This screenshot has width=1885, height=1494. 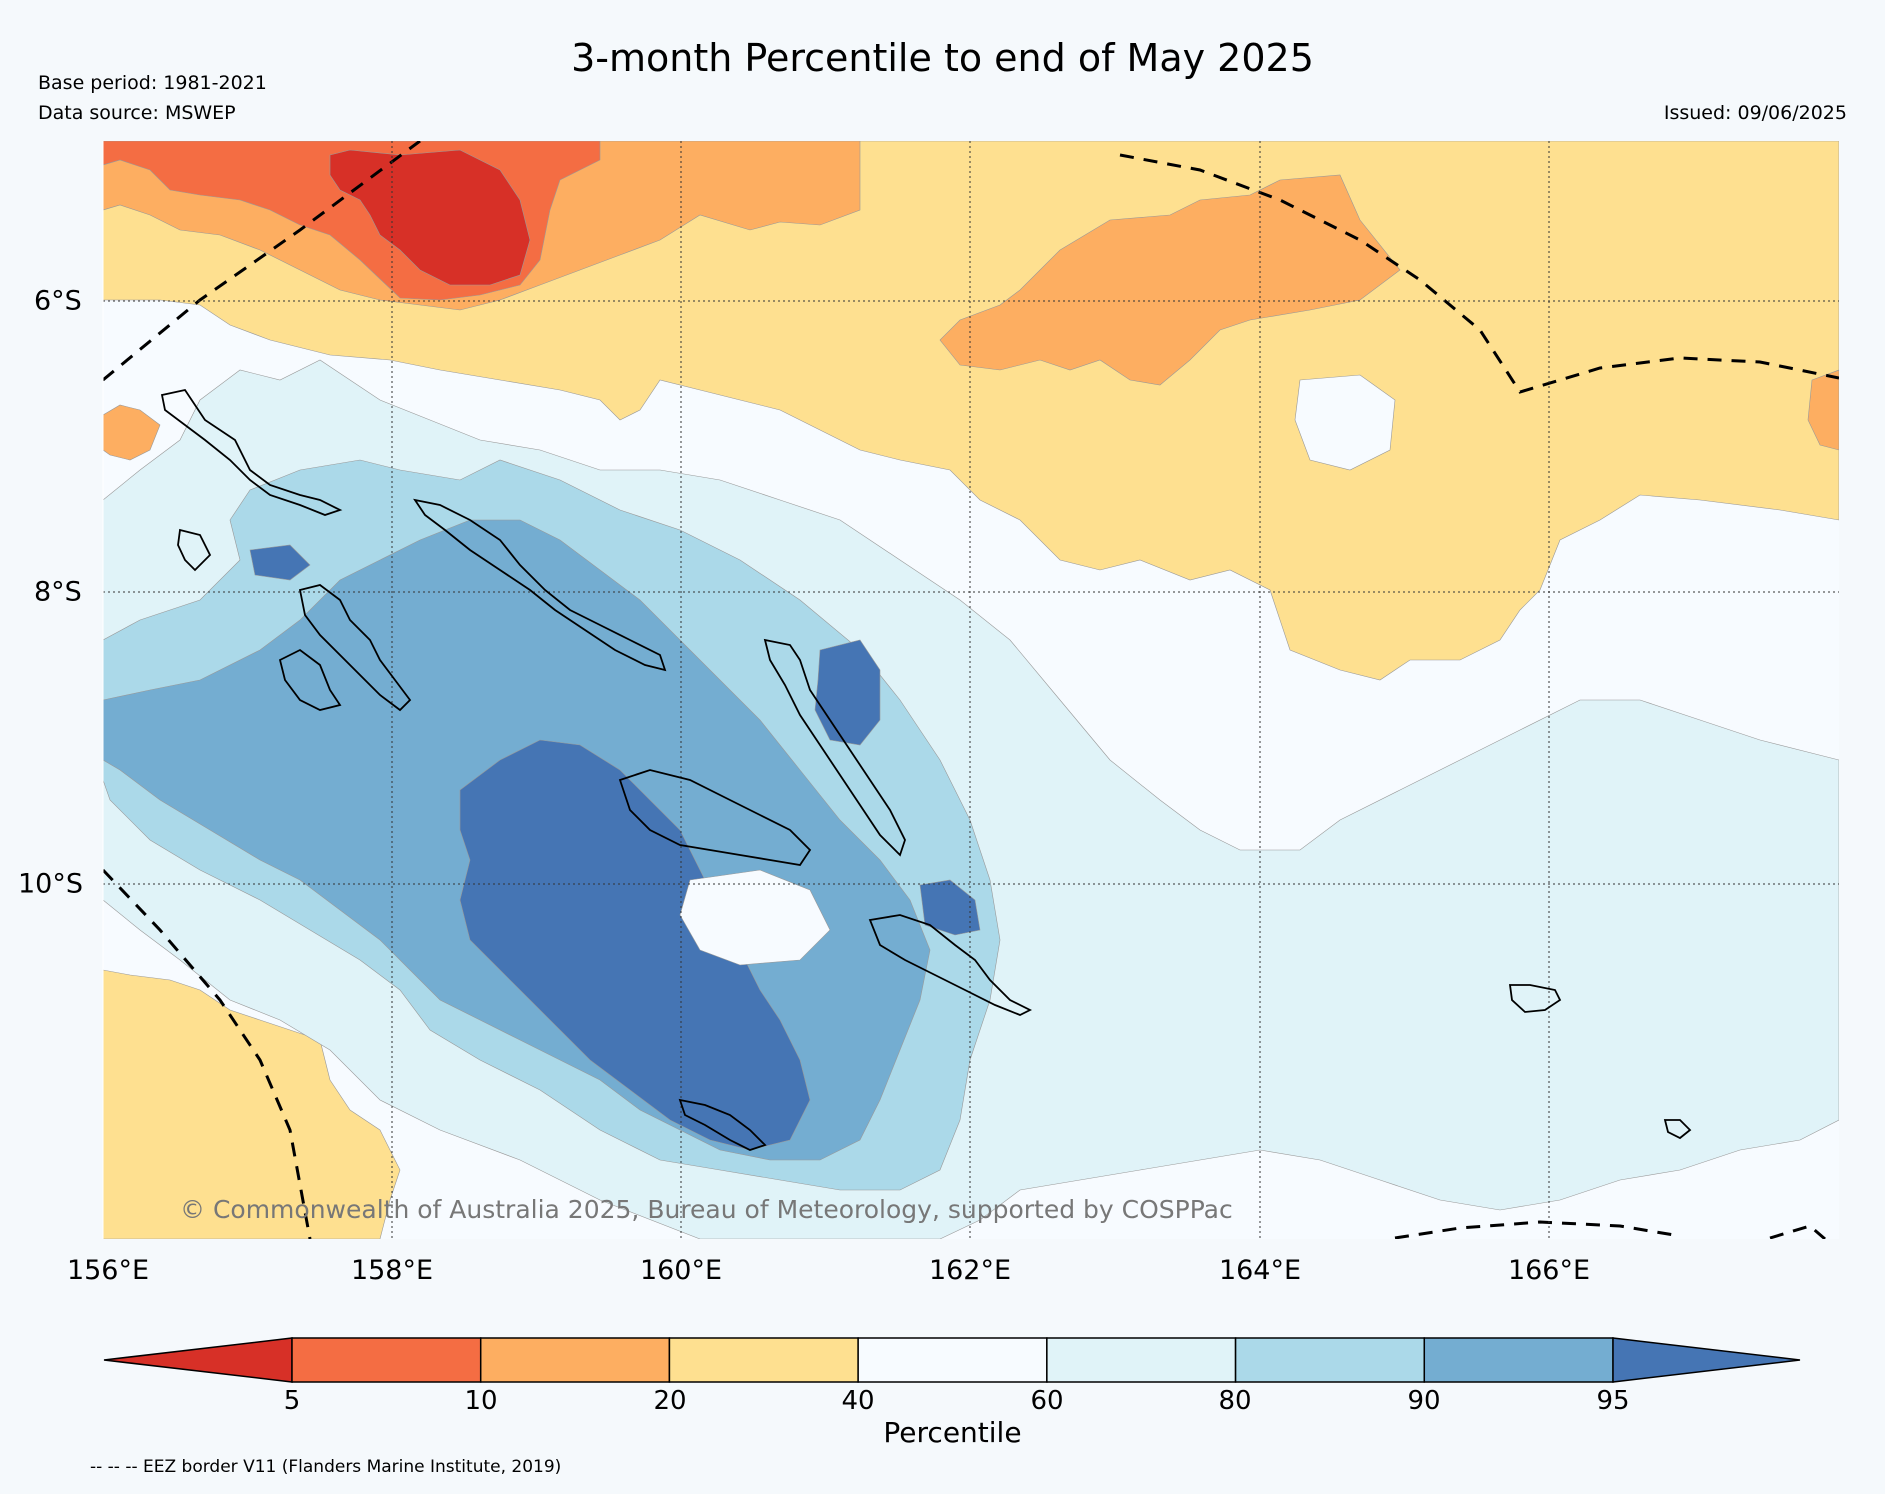 What do you see at coordinates (1260, 1270) in the screenshot?
I see `lon-label-164e: 164°E` at bounding box center [1260, 1270].